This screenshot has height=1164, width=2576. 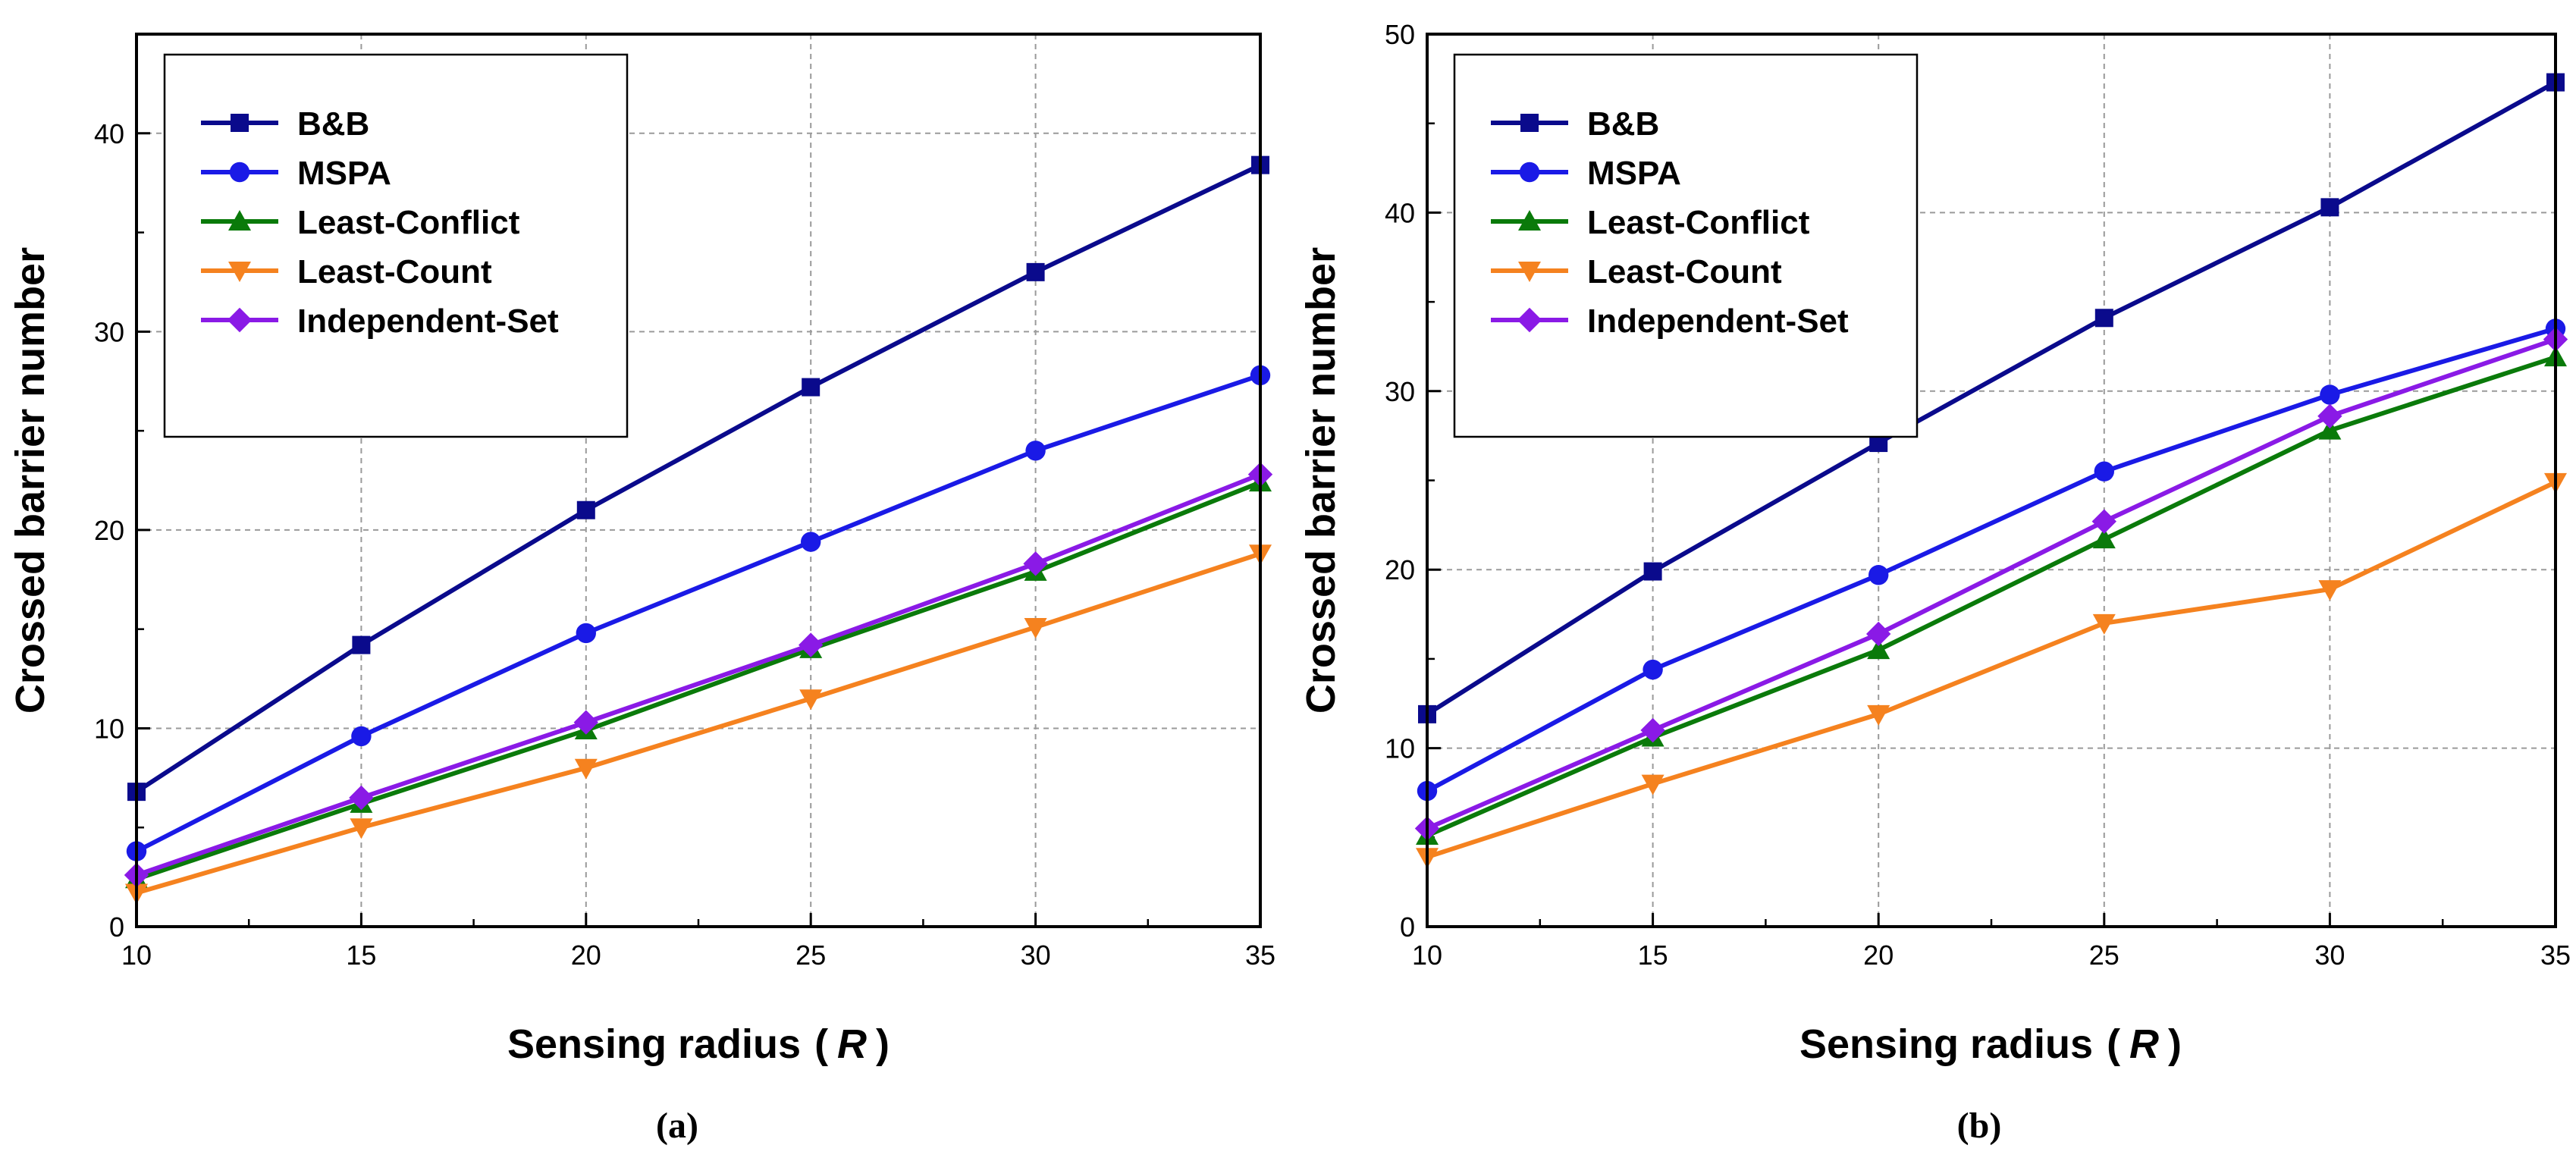 What do you see at coordinates (1718, 321) in the screenshot?
I see `legend-label: Independent-Set` at bounding box center [1718, 321].